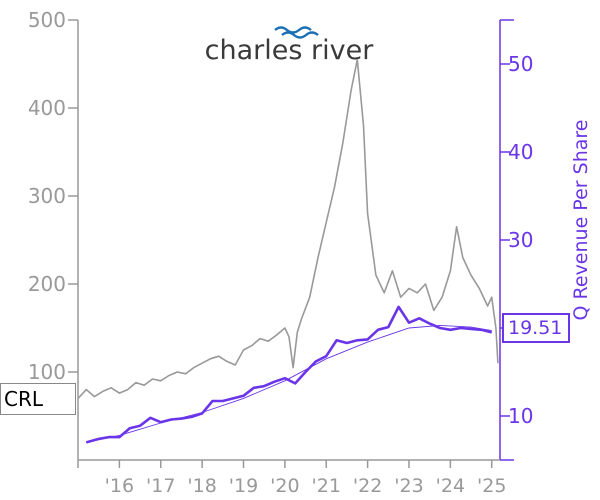 This screenshot has height=500, width=600. Describe the element at coordinates (201, 486) in the screenshot. I see `x-axis-tick-label: '18` at that location.